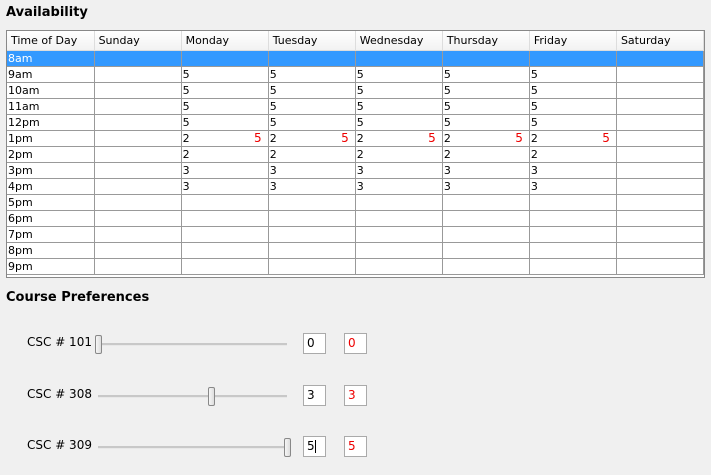 The height and width of the screenshot is (475, 711). I want to click on course-value-input: 5, so click(314, 446).